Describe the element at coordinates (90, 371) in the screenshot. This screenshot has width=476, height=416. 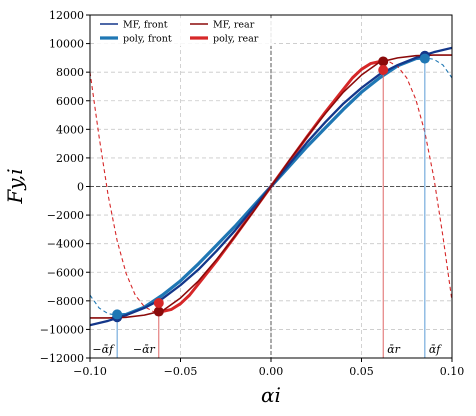
I see `x-tick-label: −0.10` at that location.